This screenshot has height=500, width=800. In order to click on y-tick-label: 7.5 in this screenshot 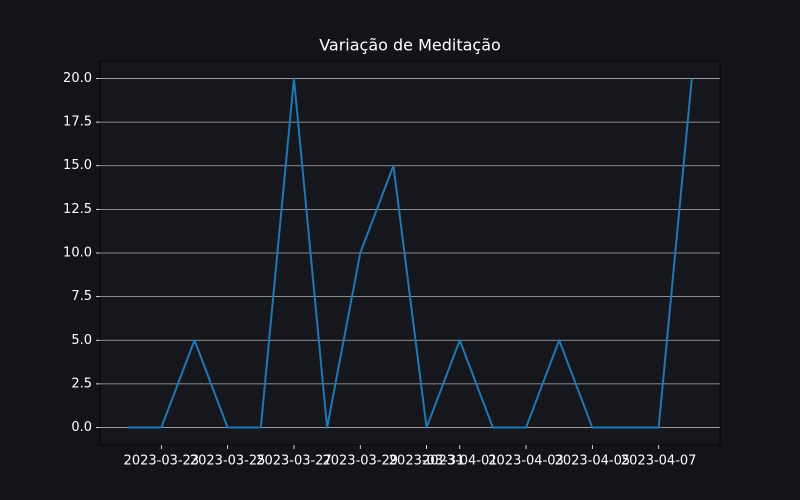, I will do `click(81, 296)`.